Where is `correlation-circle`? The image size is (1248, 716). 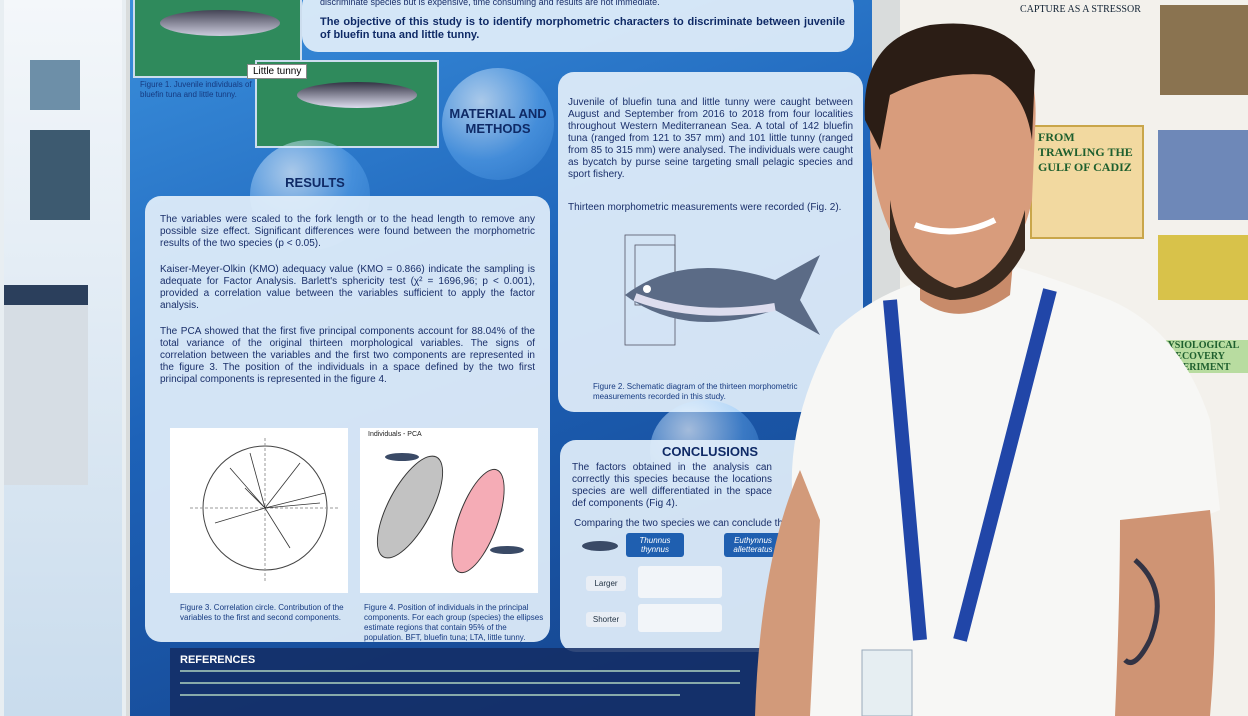
correlation-circle is located at coordinates (259, 510).